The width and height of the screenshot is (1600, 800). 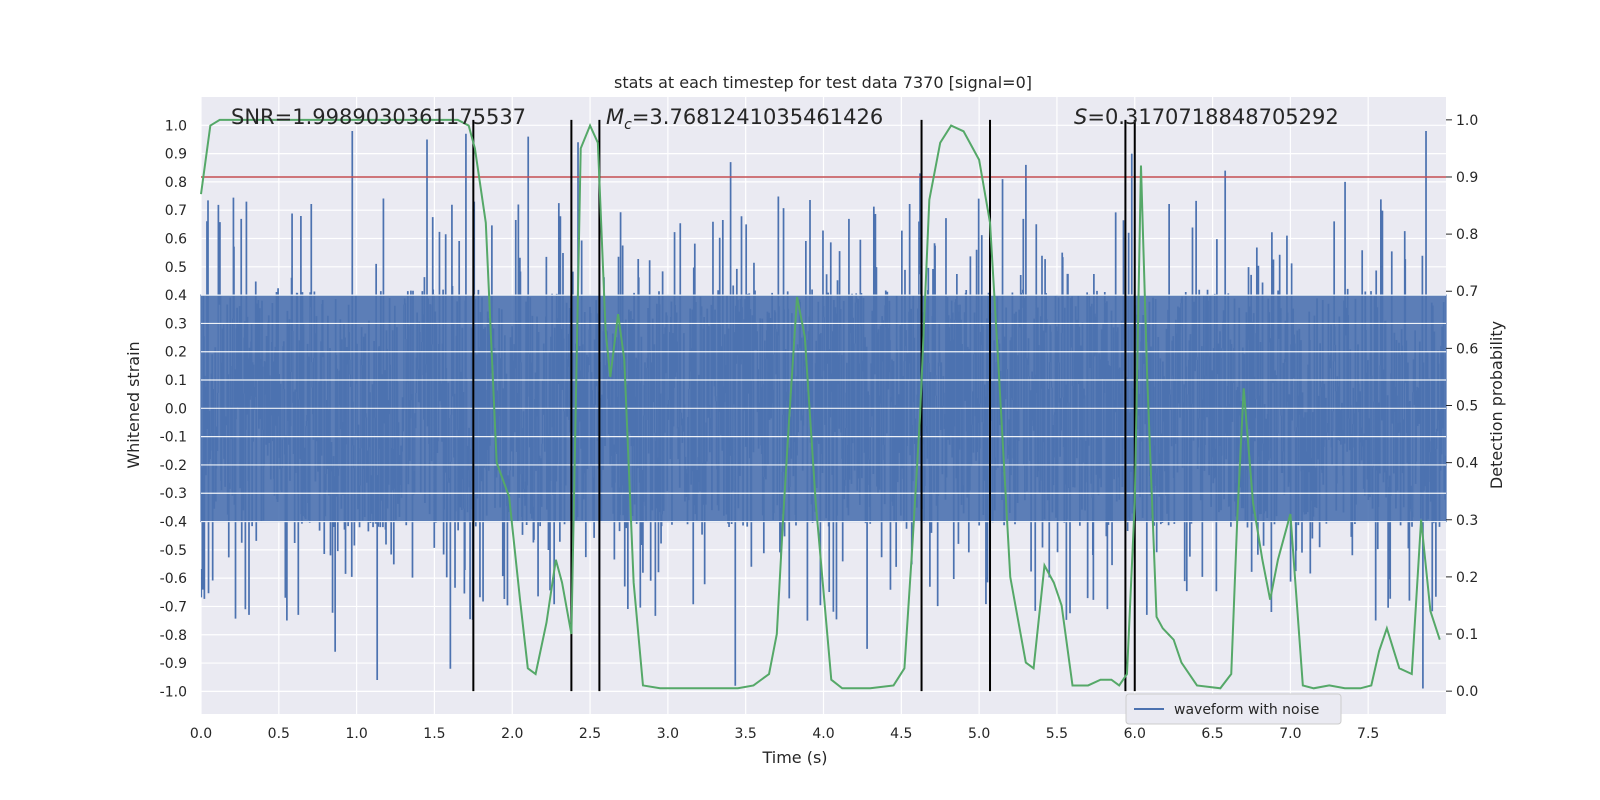 What do you see at coordinates (1467, 235) in the screenshot?
I see `y-right-tick-label: 0.8` at bounding box center [1467, 235].